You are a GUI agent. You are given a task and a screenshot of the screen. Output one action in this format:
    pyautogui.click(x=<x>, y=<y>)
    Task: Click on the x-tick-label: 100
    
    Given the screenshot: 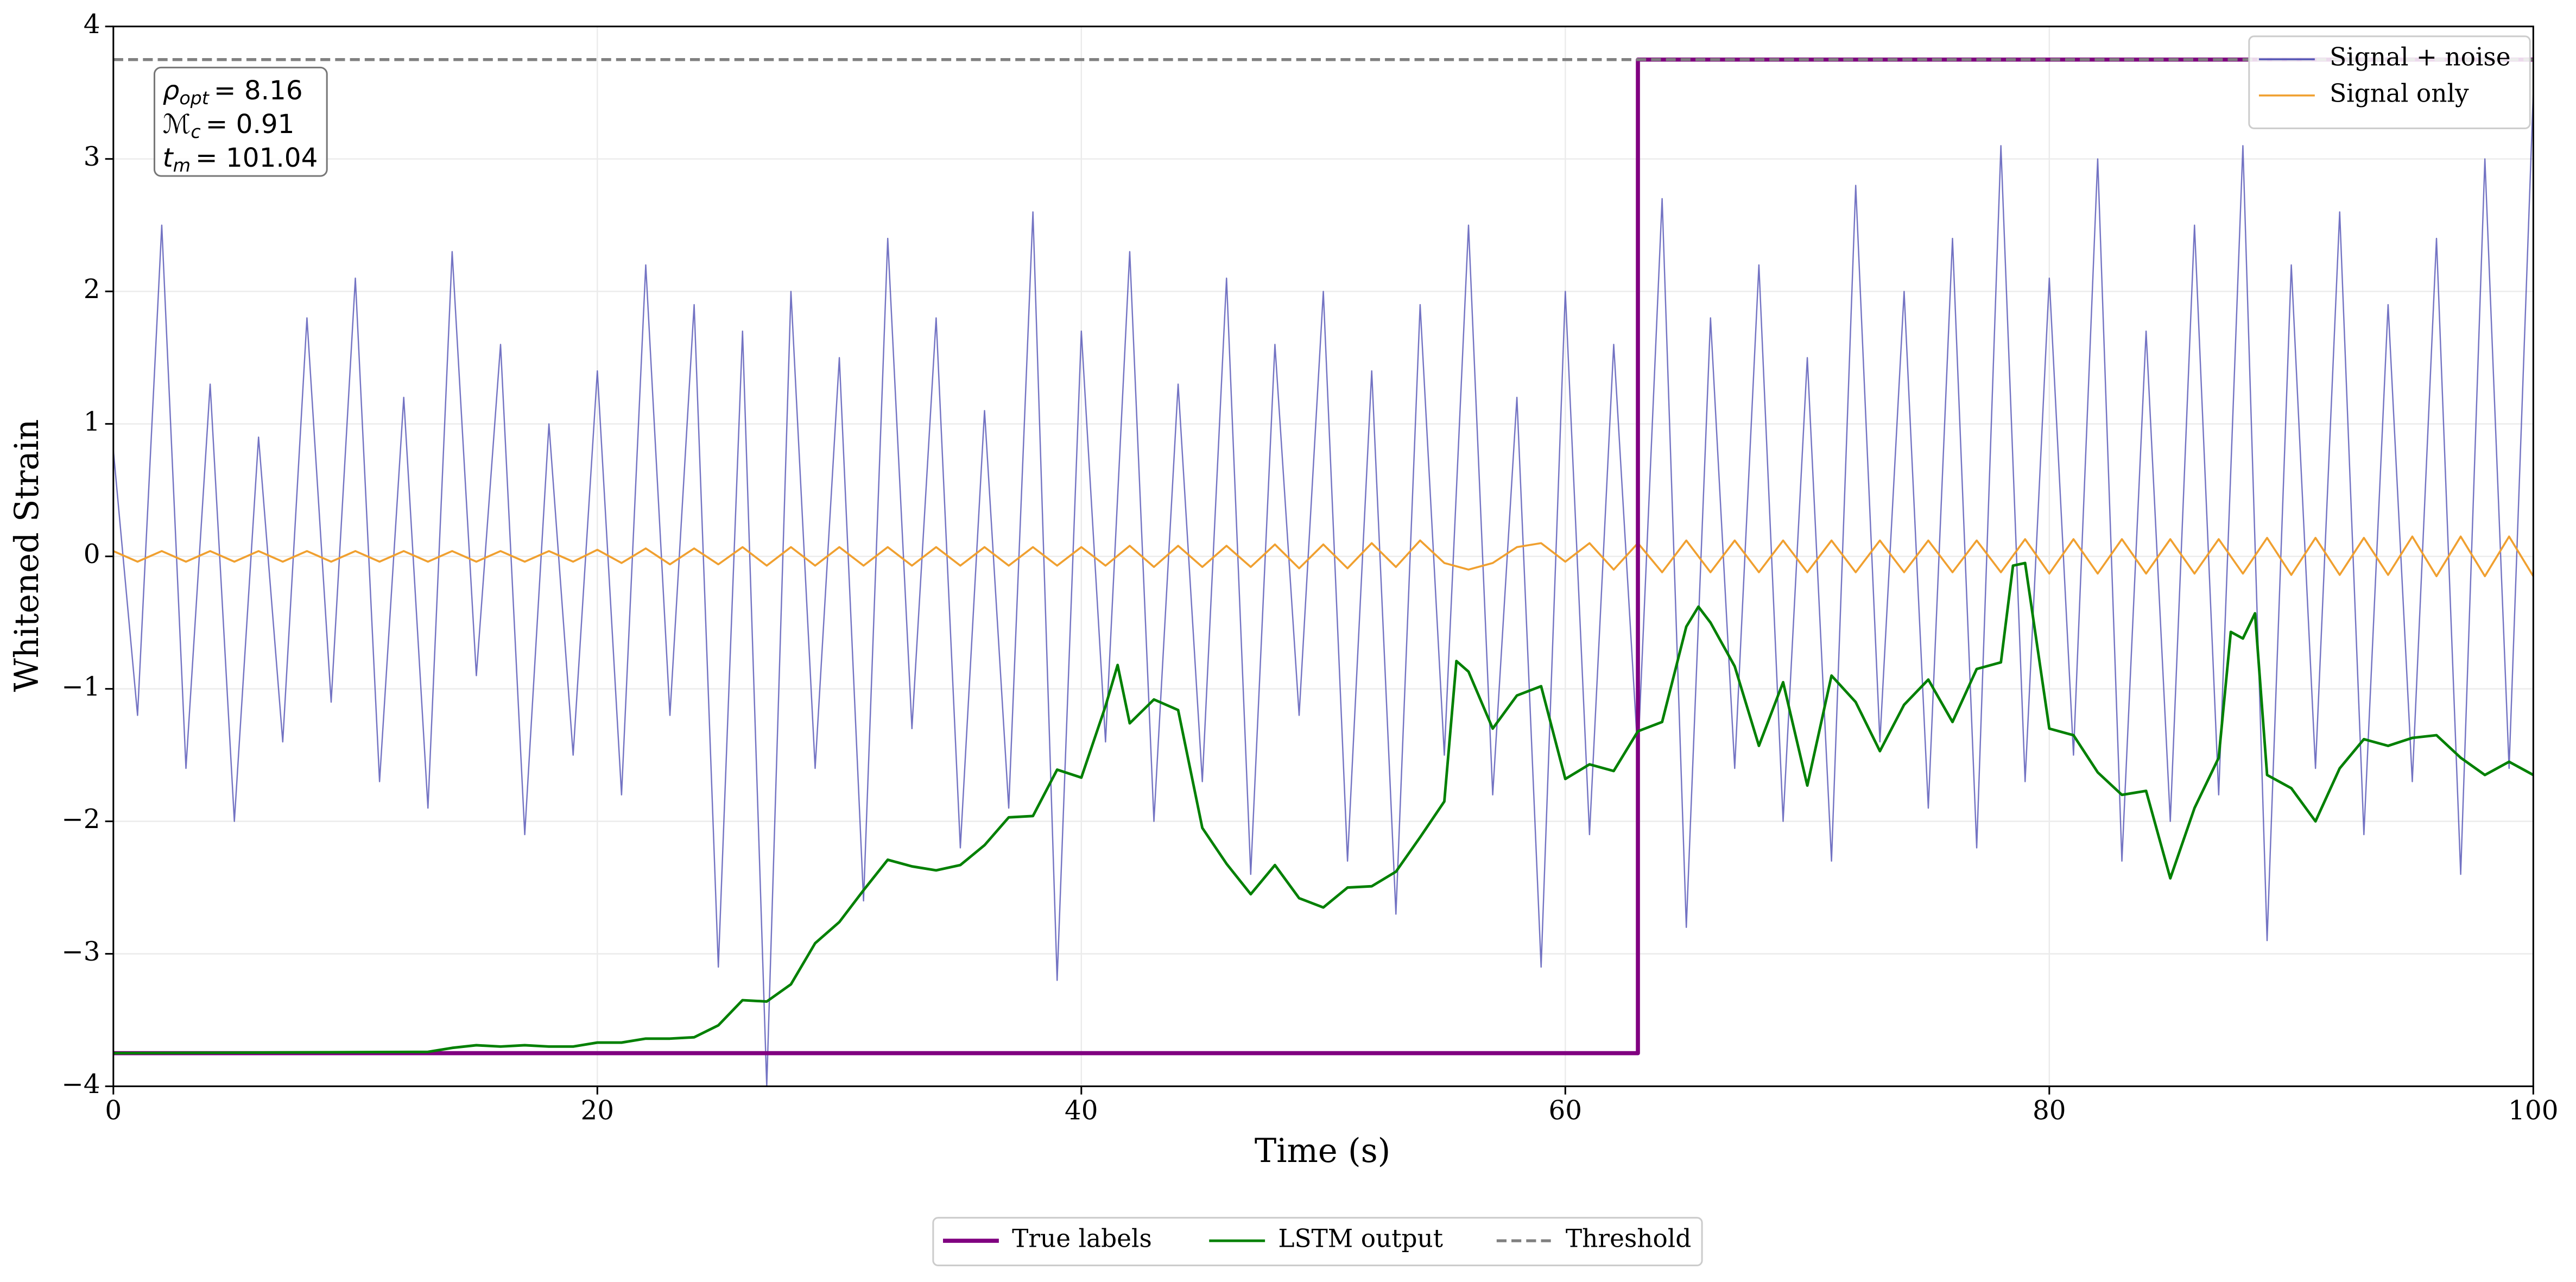 What is the action you would take?
    pyautogui.click(x=2533, y=1111)
    